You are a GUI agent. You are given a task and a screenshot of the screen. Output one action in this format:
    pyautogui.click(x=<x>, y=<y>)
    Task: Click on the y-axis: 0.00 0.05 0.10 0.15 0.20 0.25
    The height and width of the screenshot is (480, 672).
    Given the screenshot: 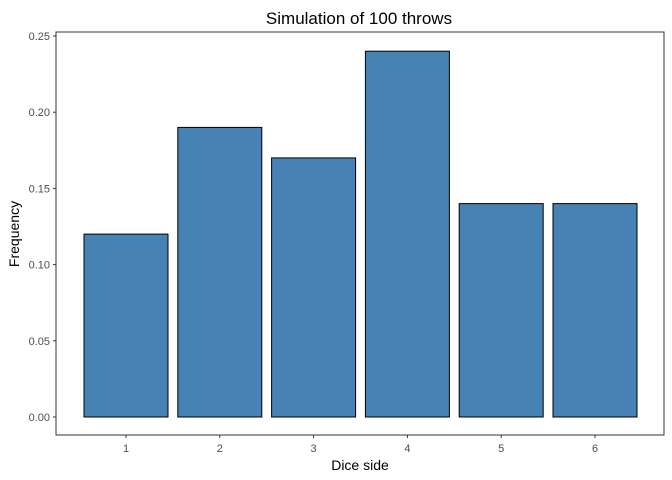 What is the action you would take?
    pyautogui.click(x=42, y=227)
    